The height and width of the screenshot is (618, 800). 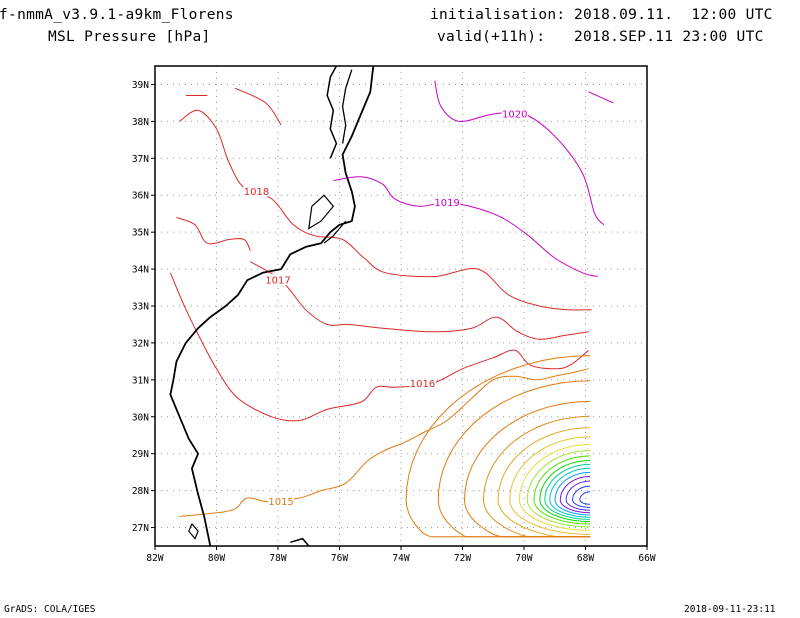 What do you see at coordinates (140, 491) in the screenshot?
I see `lat-tick-label: 28N` at bounding box center [140, 491].